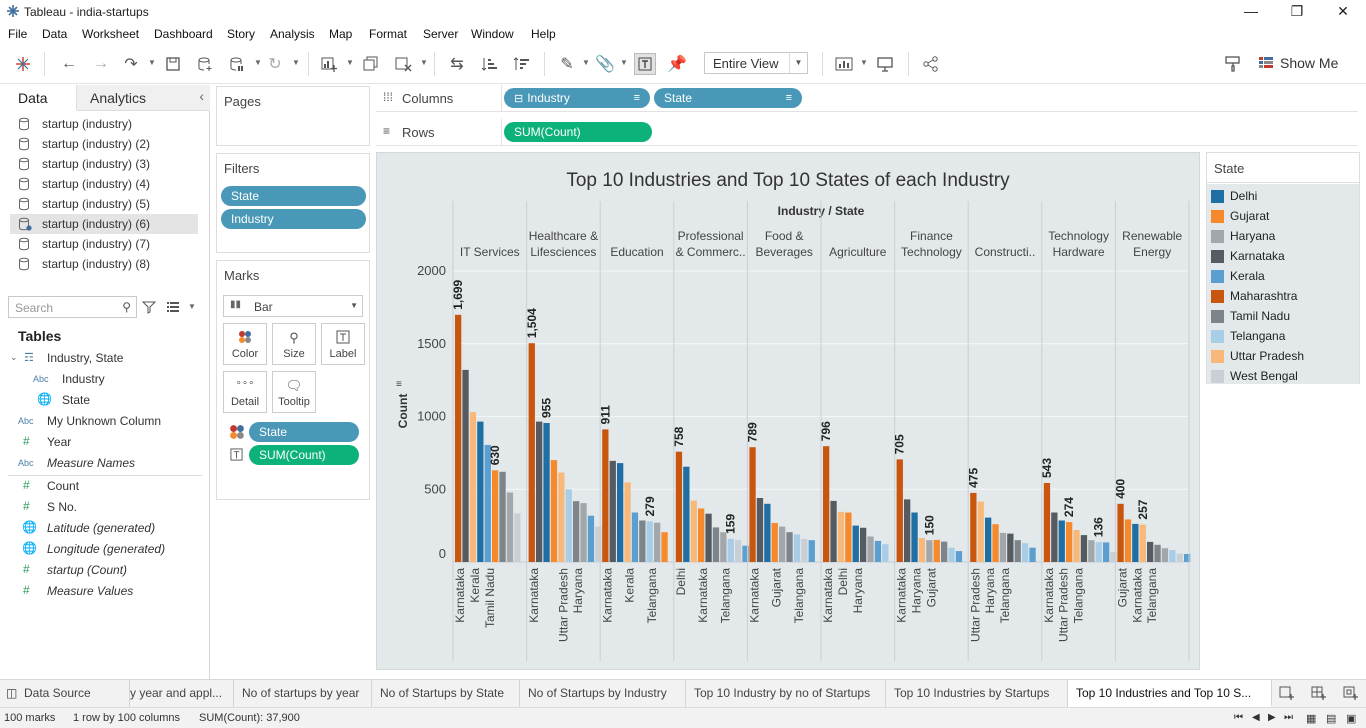  Describe the element at coordinates (492, 34) in the screenshot. I see `menu-window: Window` at that location.